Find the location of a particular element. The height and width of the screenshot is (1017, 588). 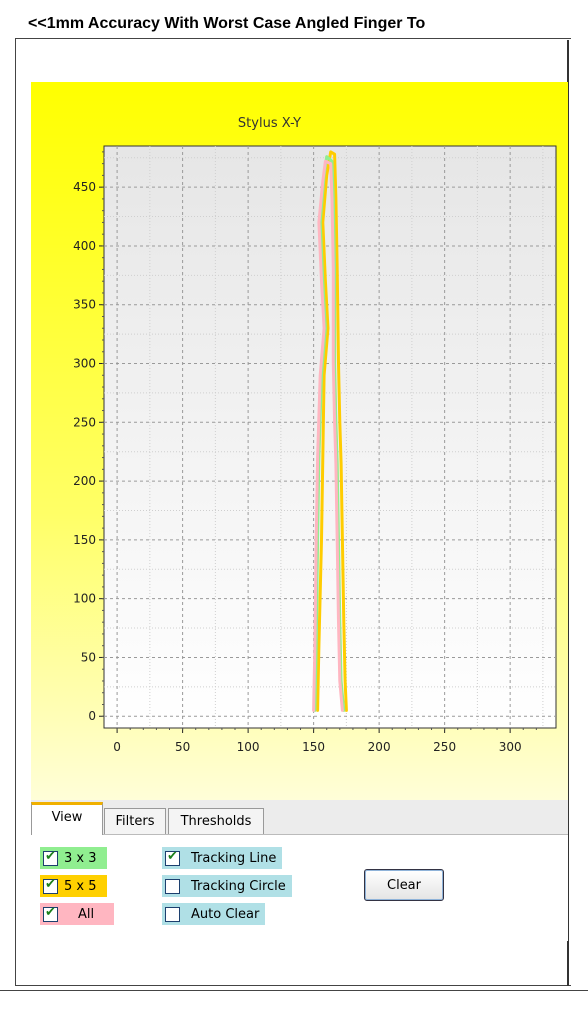

checkbox-5x5: 5 x 5 is located at coordinates (73, 886).